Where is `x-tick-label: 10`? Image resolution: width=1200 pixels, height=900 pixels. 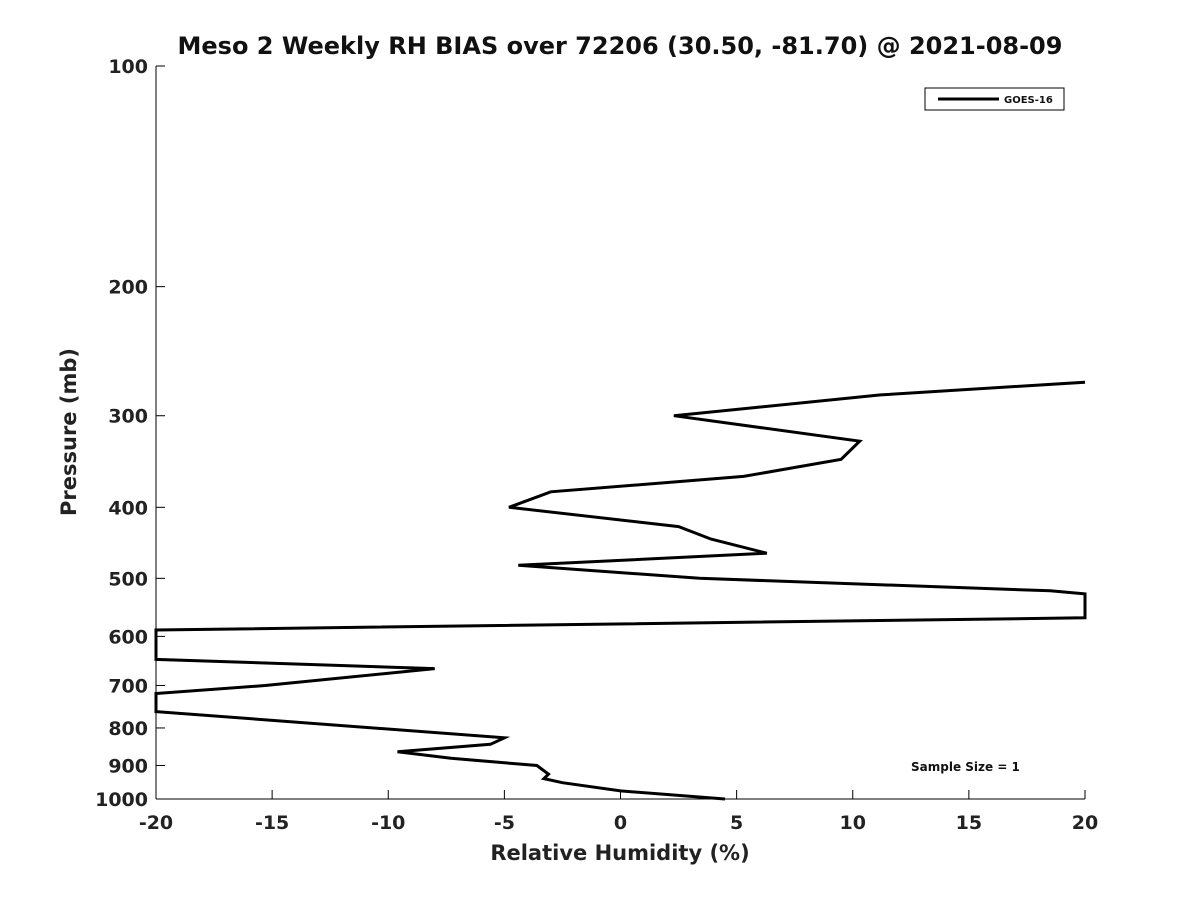
x-tick-label: 10 is located at coordinates (853, 823).